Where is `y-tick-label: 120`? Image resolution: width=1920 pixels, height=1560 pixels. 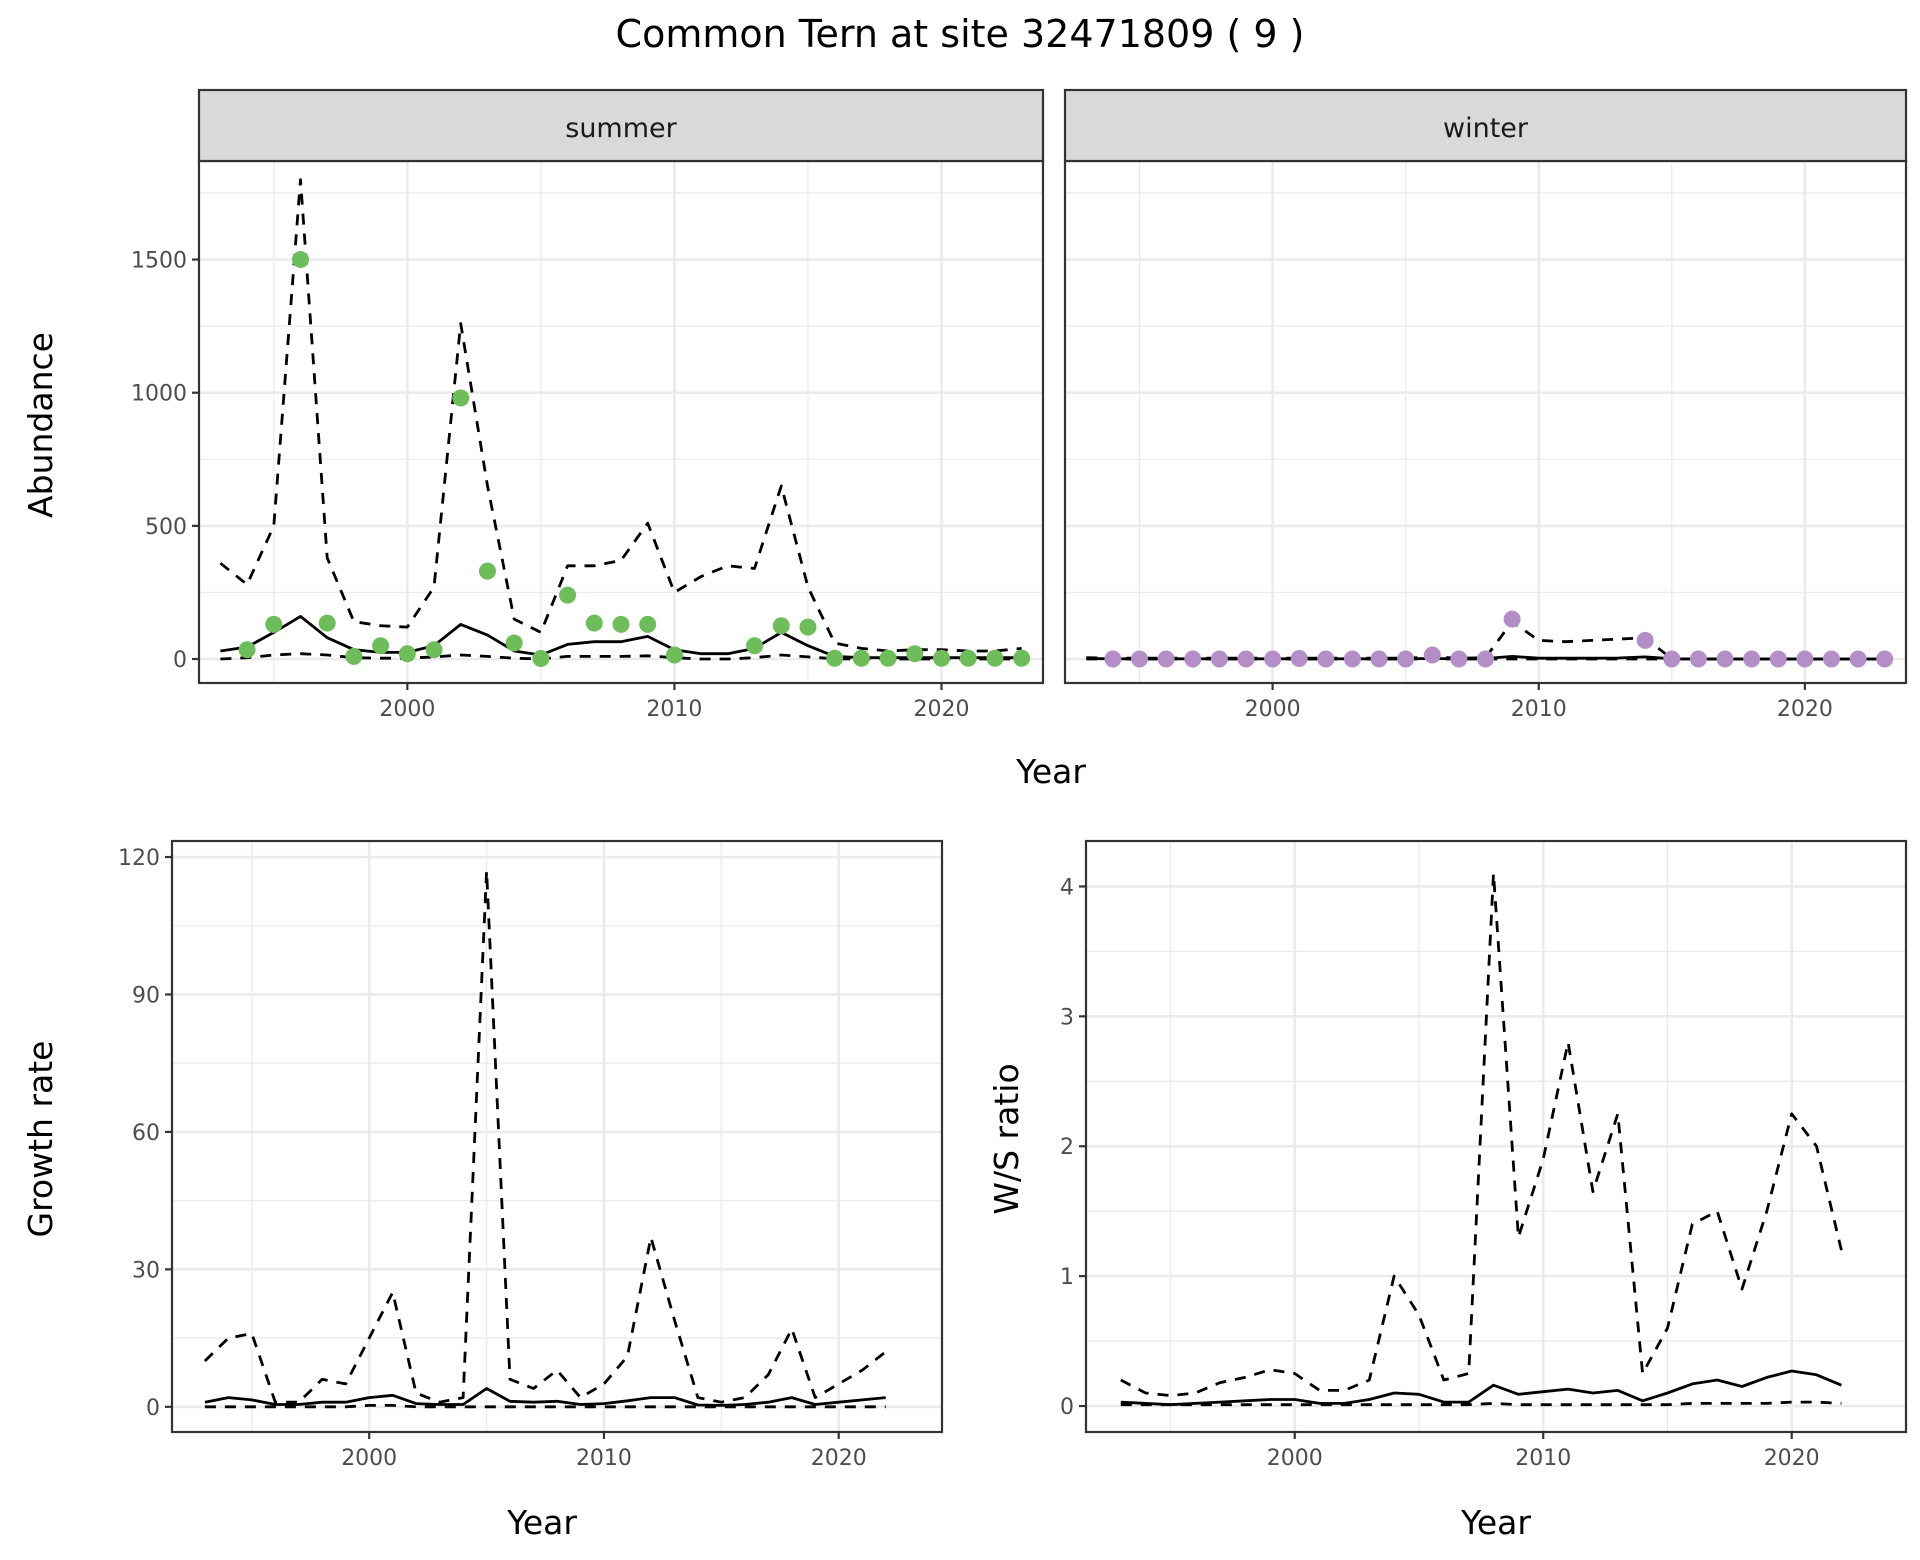
y-tick-label: 120 is located at coordinates (139, 858).